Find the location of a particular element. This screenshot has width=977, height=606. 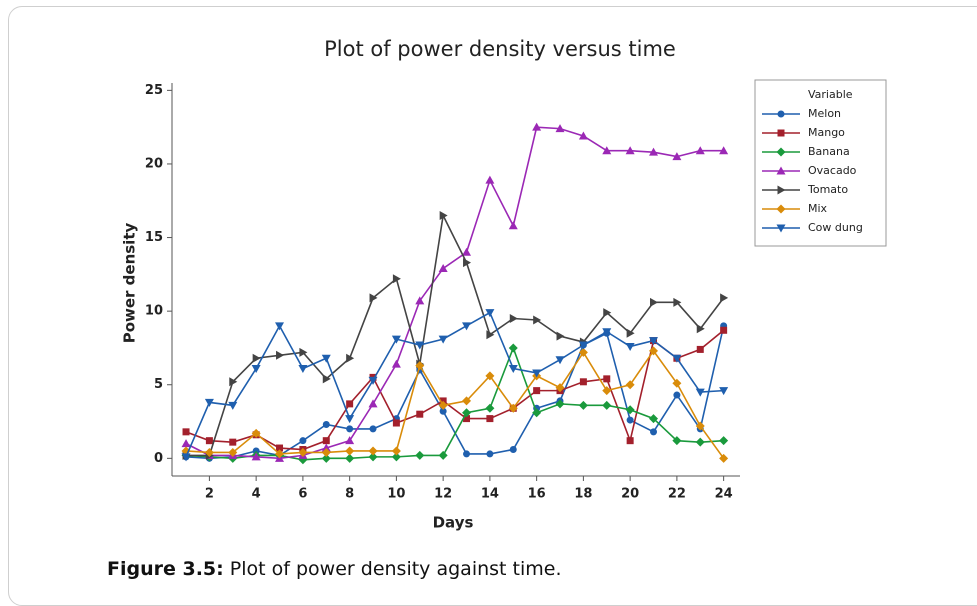

y-axis-label: Power density is located at coordinates (130, 283).